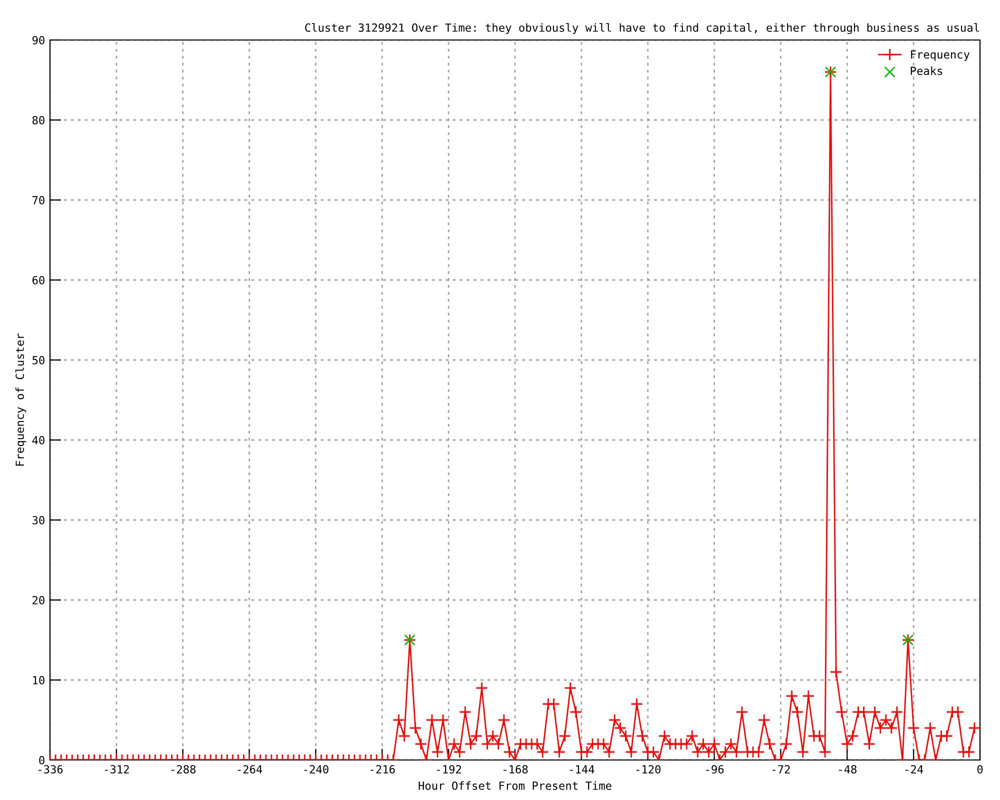  What do you see at coordinates (41, 760) in the screenshot?
I see `y-tick-label: 0` at bounding box center [41, 760].